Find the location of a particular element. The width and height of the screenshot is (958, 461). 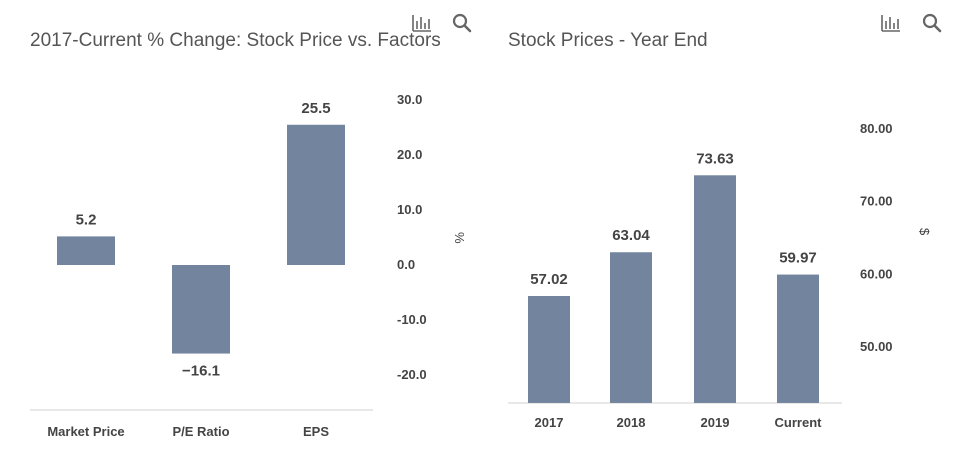

data-label: 57.02 is located at coordinates (549, 279).